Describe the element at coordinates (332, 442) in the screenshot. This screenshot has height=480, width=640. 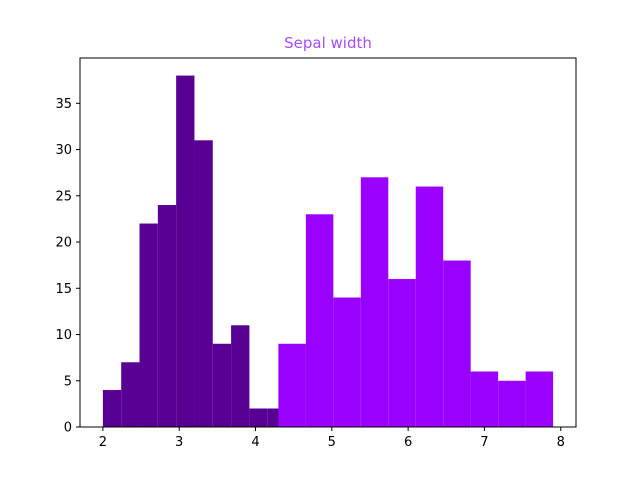
I see `x-tick-label: 5` at that location.